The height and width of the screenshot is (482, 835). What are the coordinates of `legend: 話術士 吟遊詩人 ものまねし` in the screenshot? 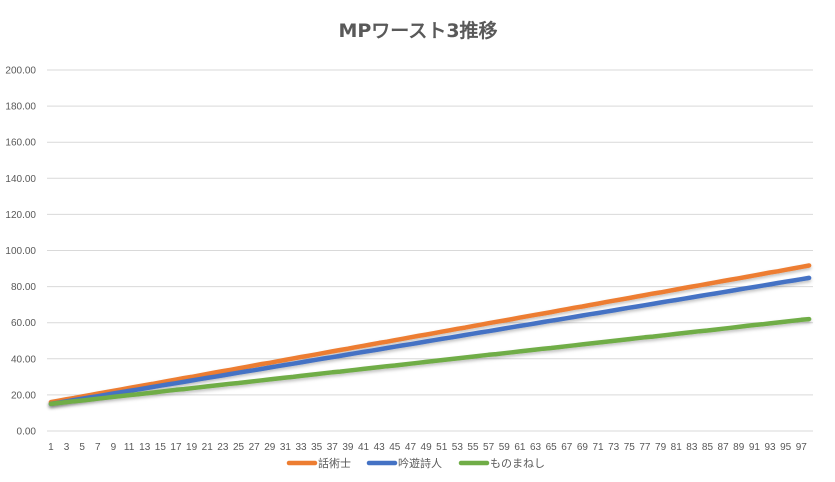 It's located at (415, 463).